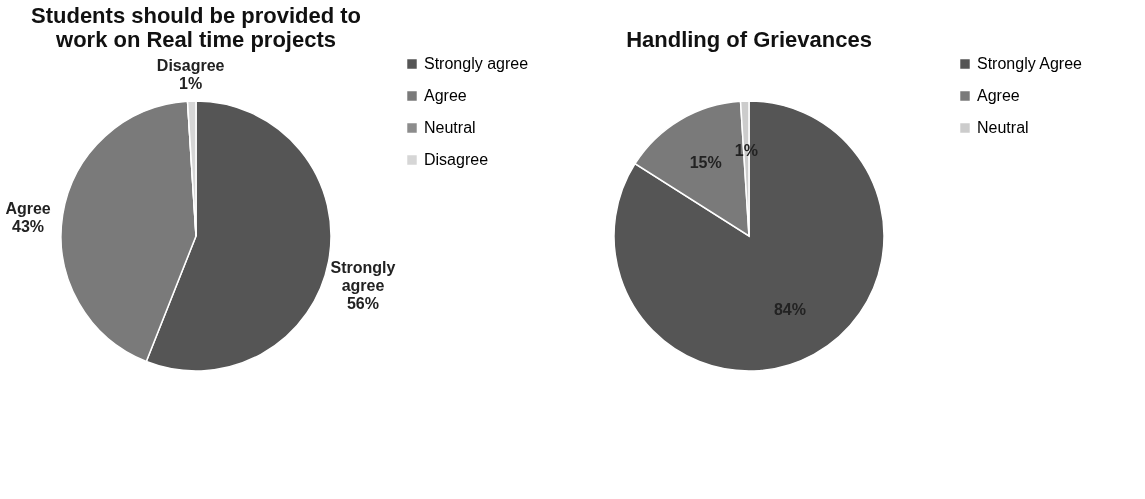 This screenshot has width=1145, height=499. What do you see at coordinates (28, 227) in the screenshot?
I see `data-label: 43%` at bounding box center [28, 227].